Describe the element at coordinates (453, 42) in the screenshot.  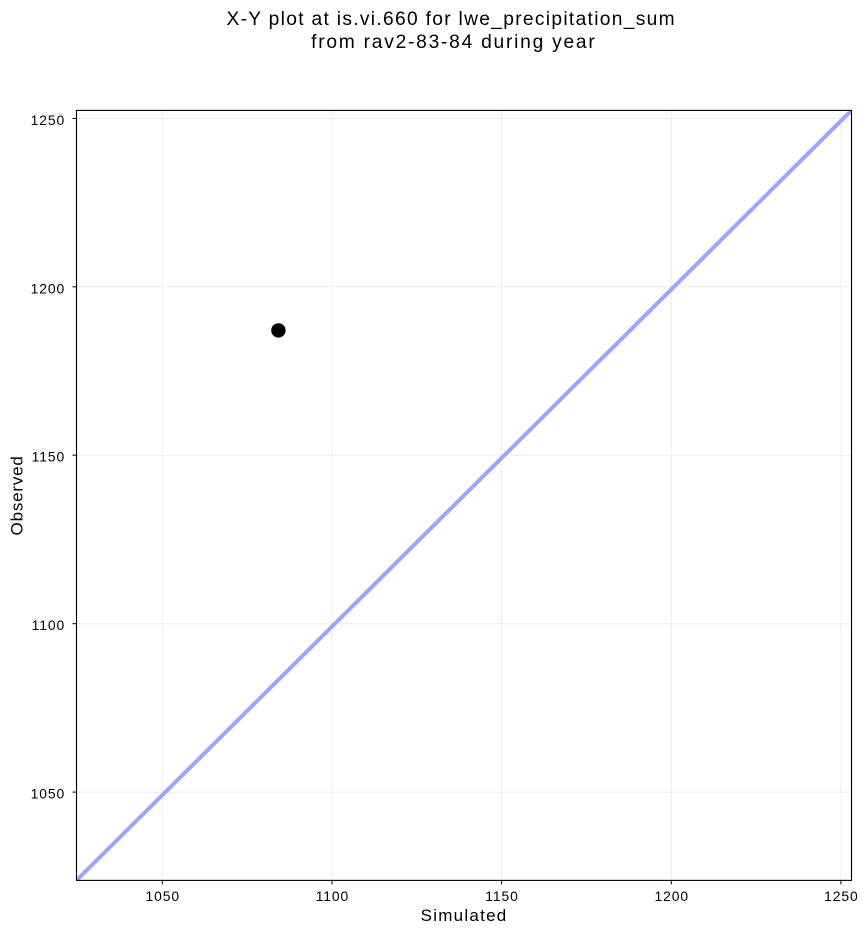
I see `svg-text: from rav2-83-84 during year` at that location.